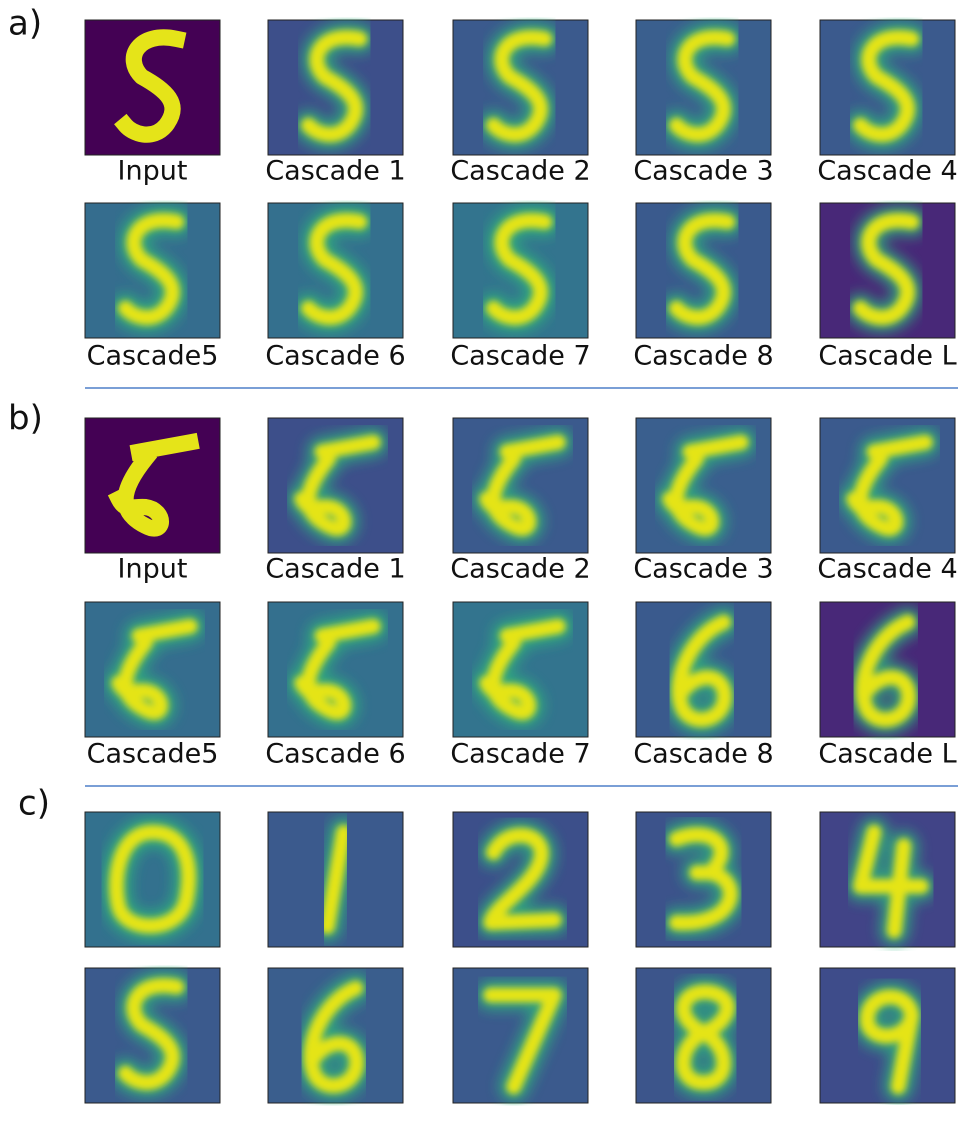  Describe the element at coordinates (25, 419) in the screenshot. I see `panel-label: b)` at that location.